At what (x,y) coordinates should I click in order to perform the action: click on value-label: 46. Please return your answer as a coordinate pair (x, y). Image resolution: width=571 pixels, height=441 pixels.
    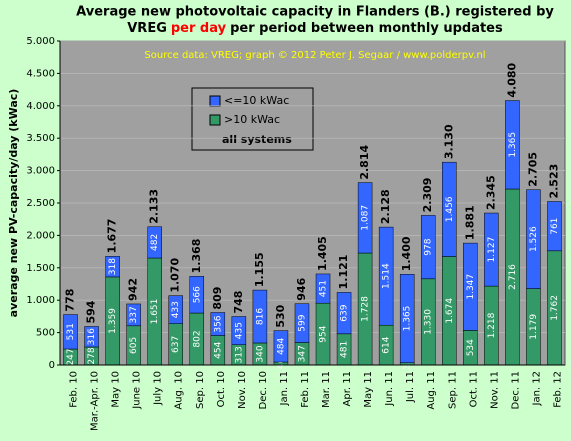
    Looking at the image, I should click on (281, 364).